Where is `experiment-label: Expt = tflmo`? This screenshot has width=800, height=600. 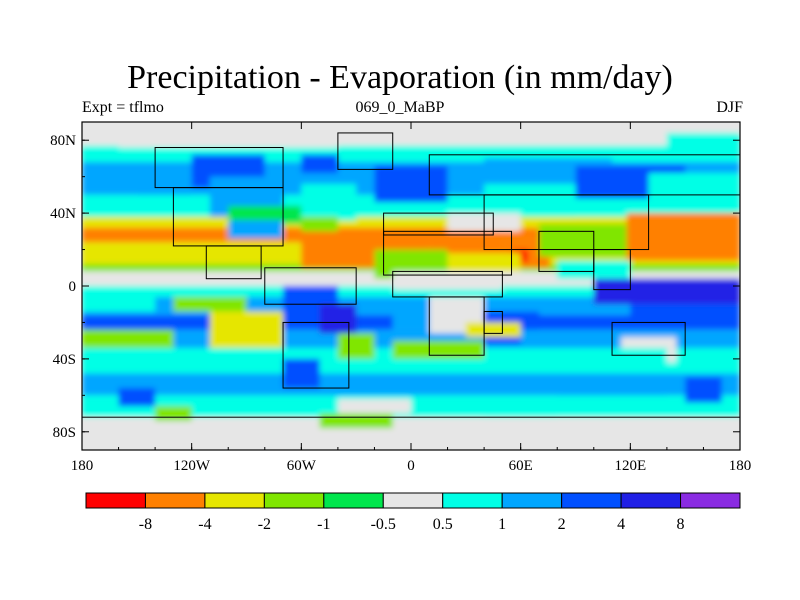 experiment-label: Expt = tflmo is located at coordinates (123, 107).